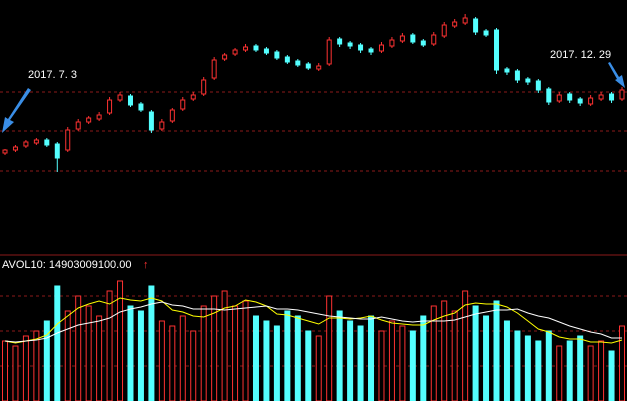  I want to click on volume-trend: ↑, so click(146, 265).